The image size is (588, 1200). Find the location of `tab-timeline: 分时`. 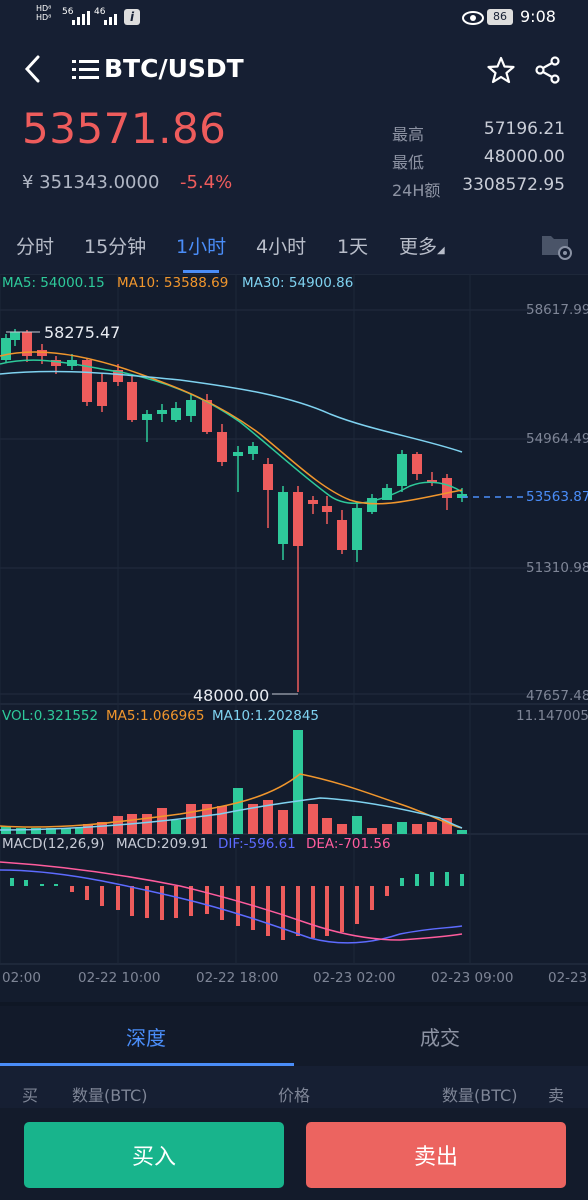

tab-timeline: 分时 is located at coordinates (35, 247).